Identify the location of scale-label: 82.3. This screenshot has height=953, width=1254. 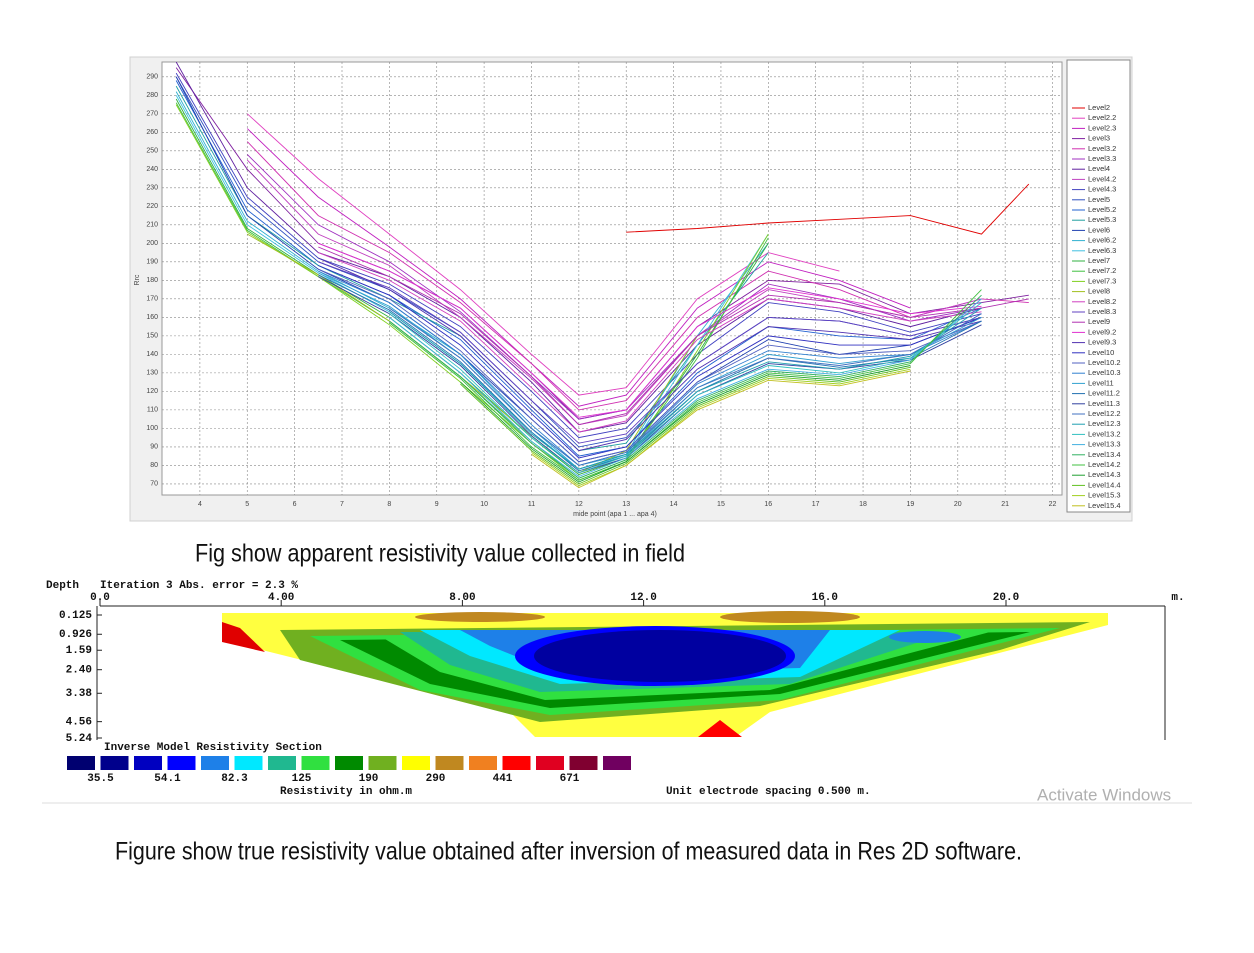
(234, 779).